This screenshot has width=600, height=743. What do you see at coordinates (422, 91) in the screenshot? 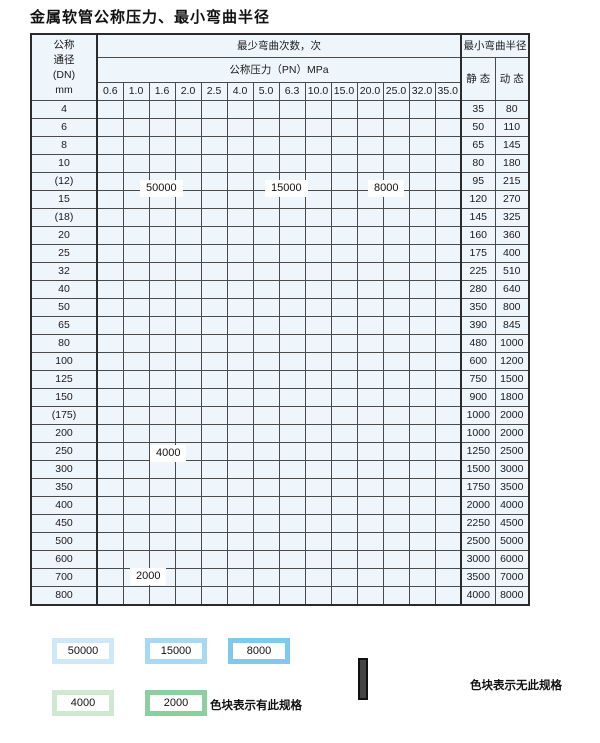
I see `pressure-tick-32.0: 32.0` at bounding box center [422, 91].